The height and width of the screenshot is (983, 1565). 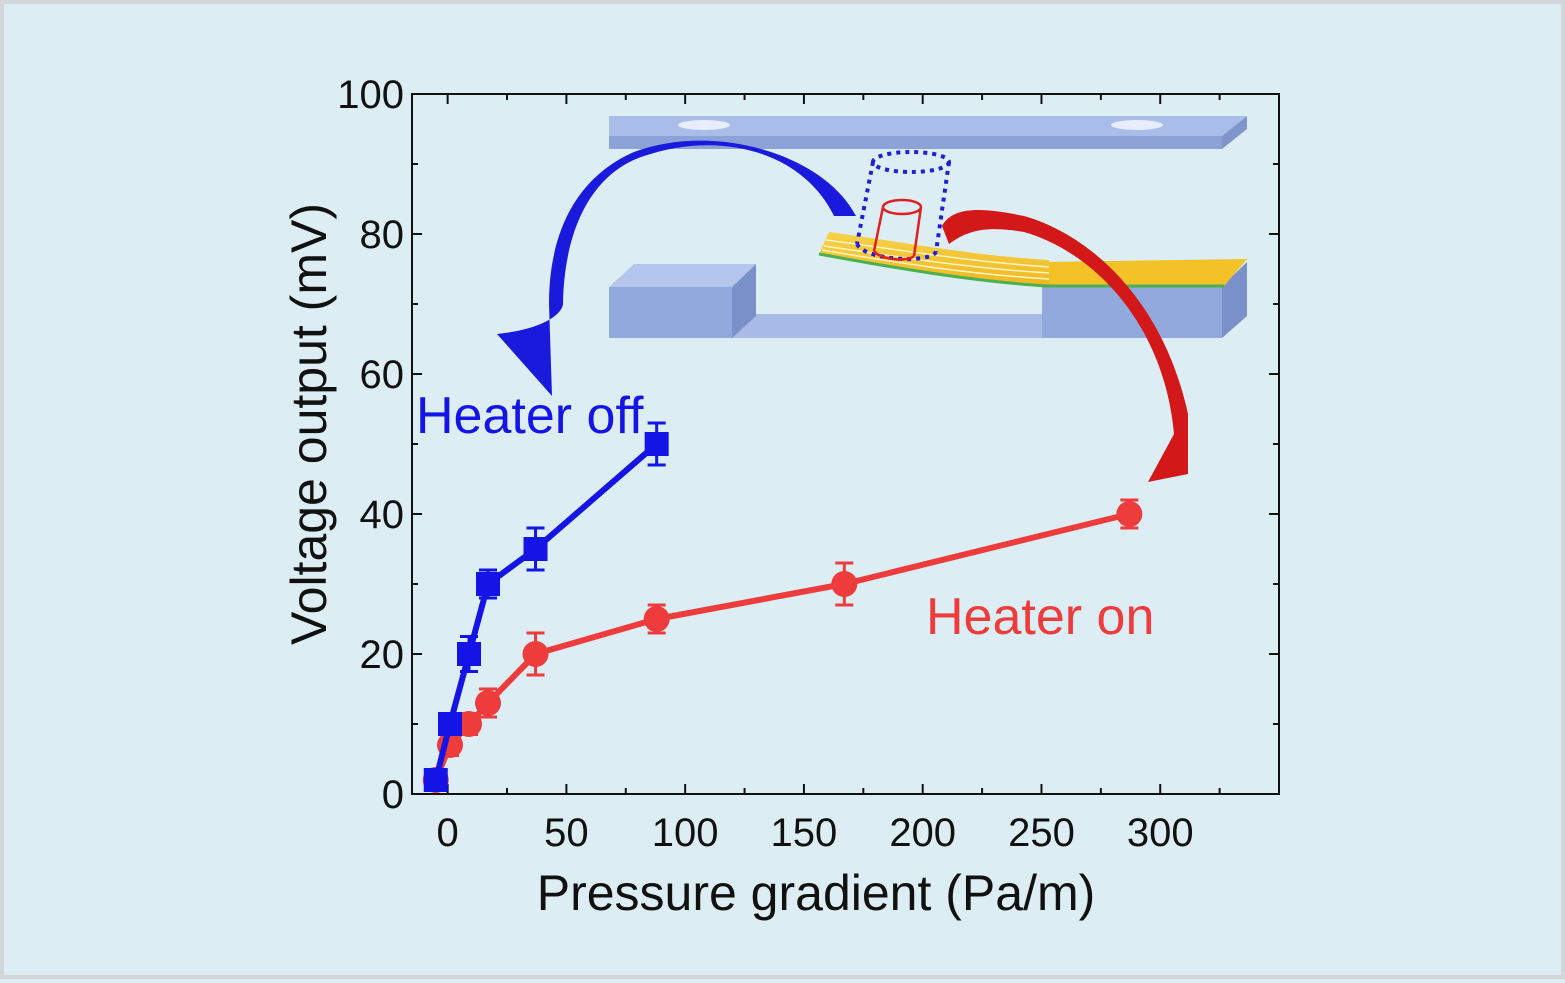 I want to click on series-label-heater-off: Heater off, so click(x=530, y=416).